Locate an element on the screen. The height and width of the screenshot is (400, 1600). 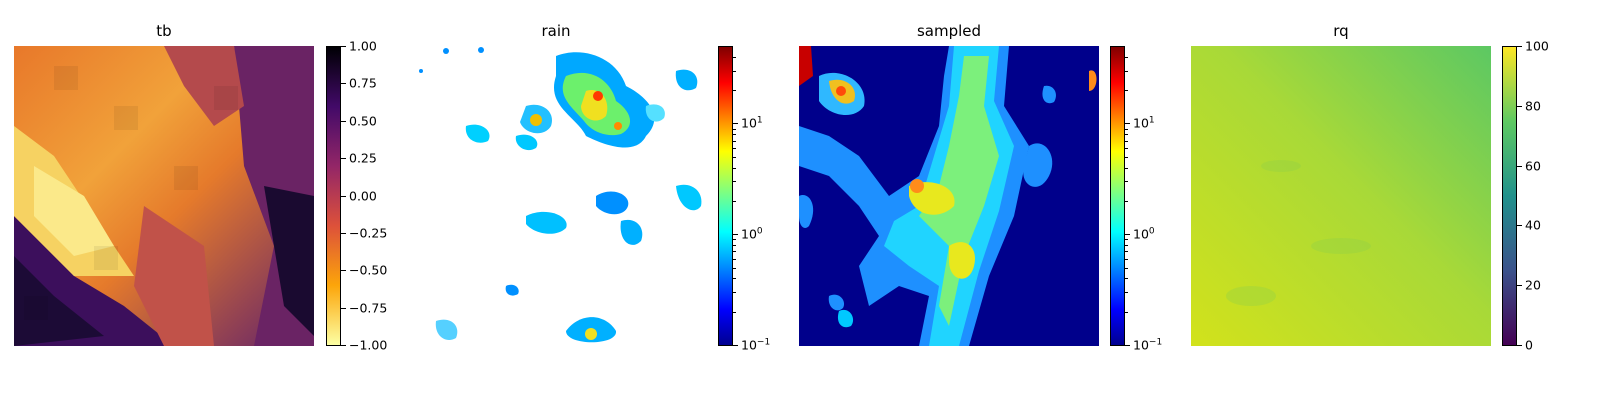
tick-text: 40 is located at coordinates (1533, 225).